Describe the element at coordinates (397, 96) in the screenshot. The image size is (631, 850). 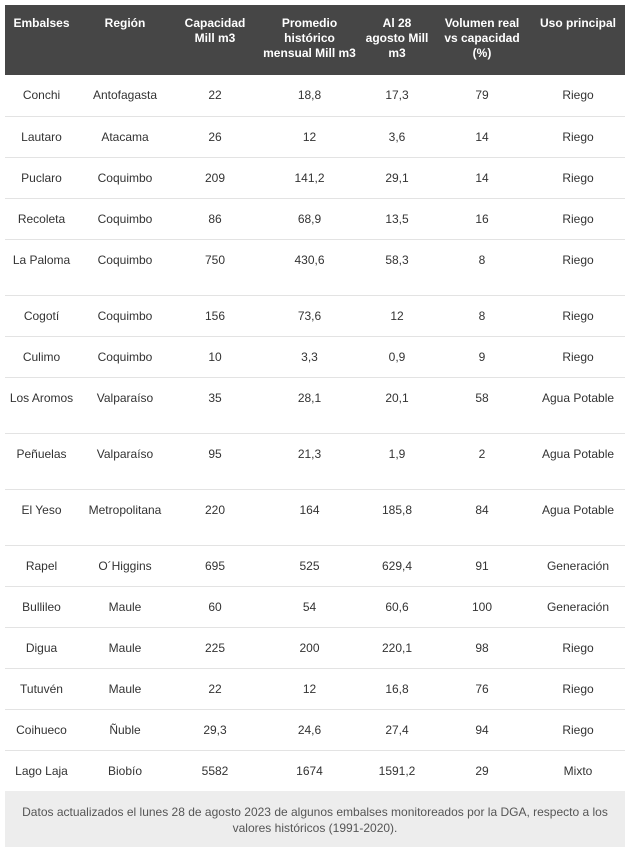
I see `cell-al-28-agosto: 17,3` at that location.